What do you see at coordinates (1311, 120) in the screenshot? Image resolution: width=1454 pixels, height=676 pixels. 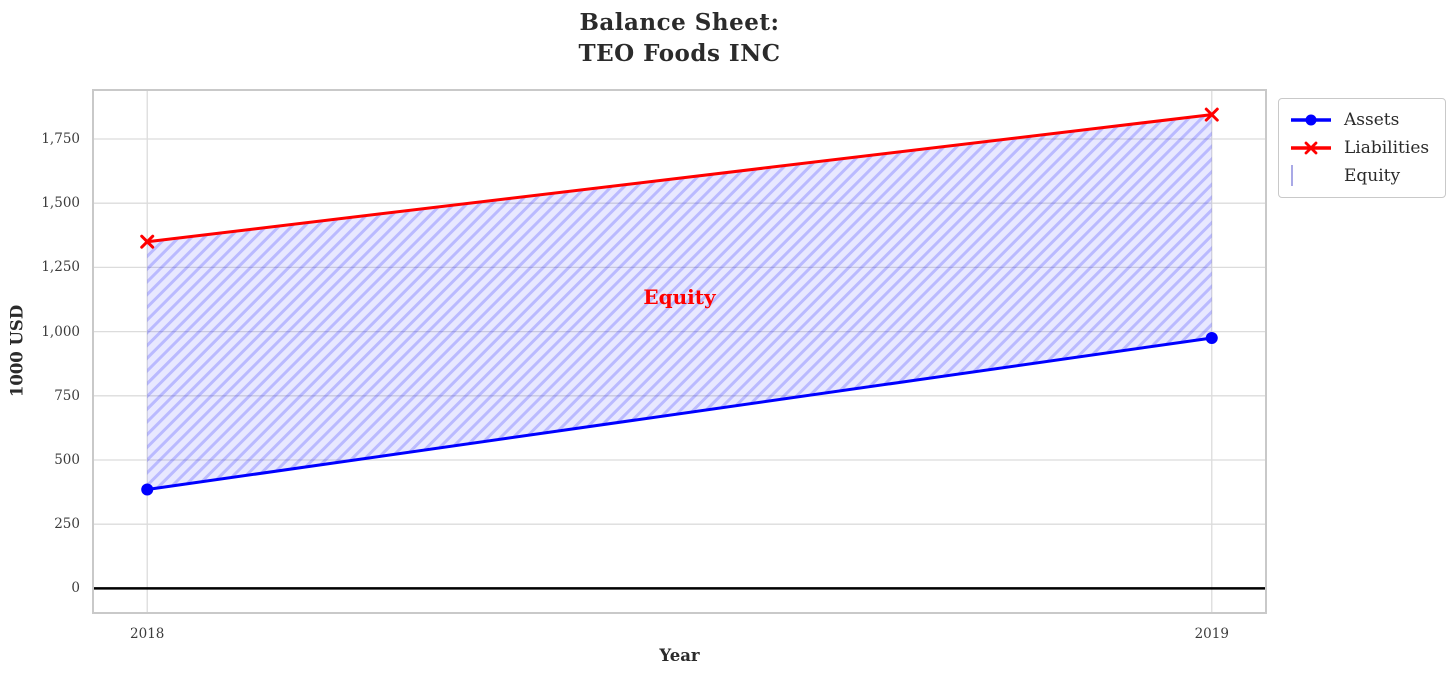 I see `assets-legend-swatch` at bounding box center [1311, 120].